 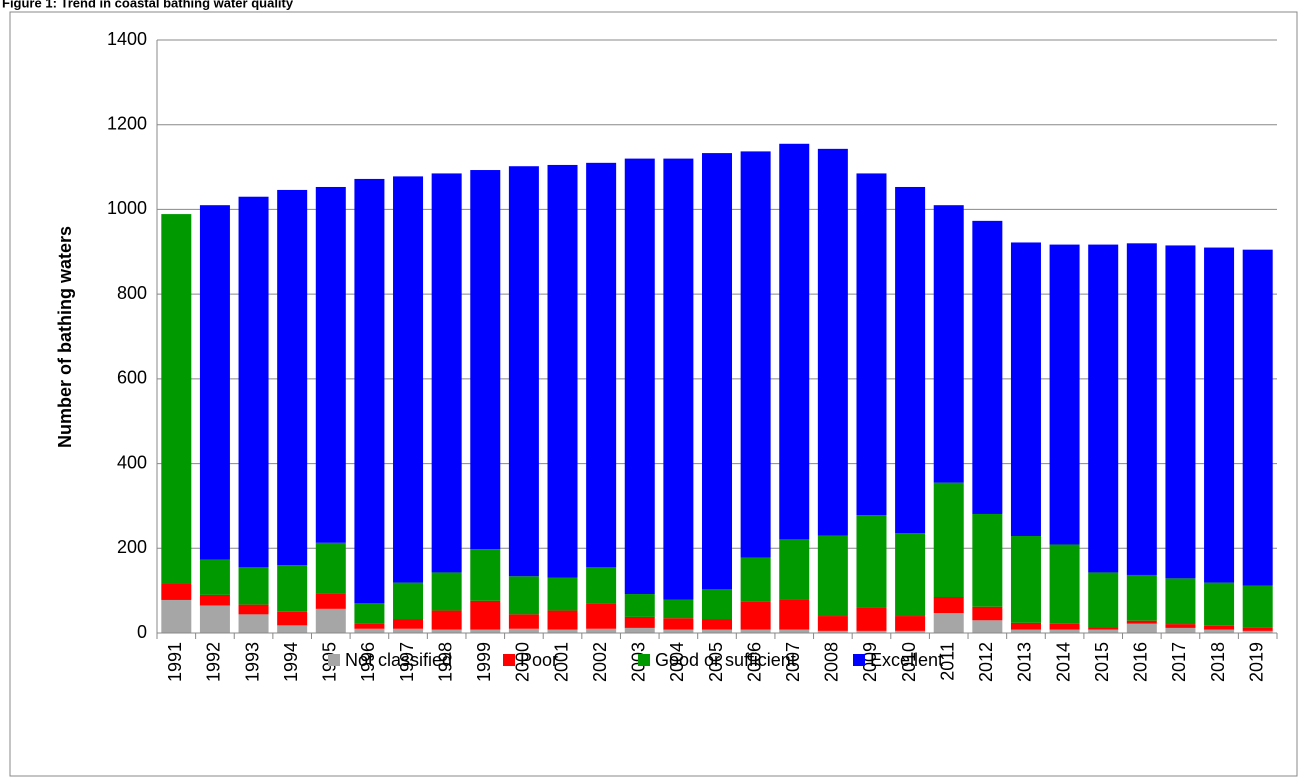 What do you see at coordinates (832, 662) in the screenshot?
I see `x-tick-label: 2008` at bounding box center [832, 662].